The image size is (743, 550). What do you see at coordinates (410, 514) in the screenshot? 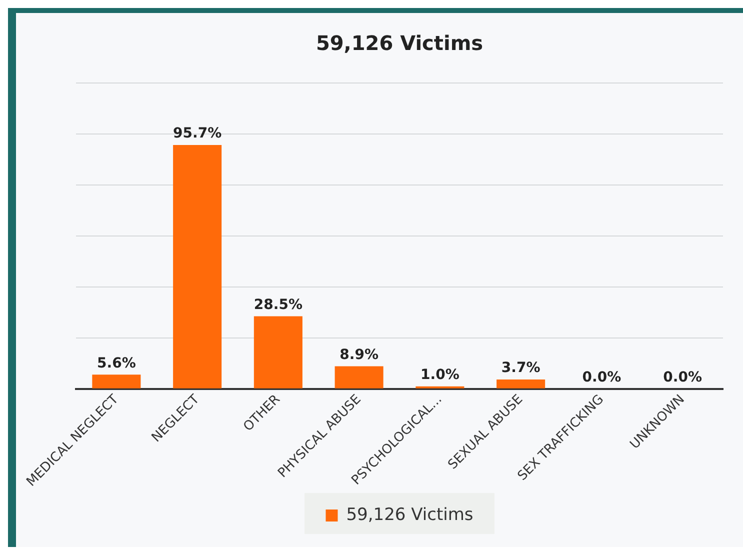
I see `legend-label: 59,126 Victims` at bounding box center [410, 514].